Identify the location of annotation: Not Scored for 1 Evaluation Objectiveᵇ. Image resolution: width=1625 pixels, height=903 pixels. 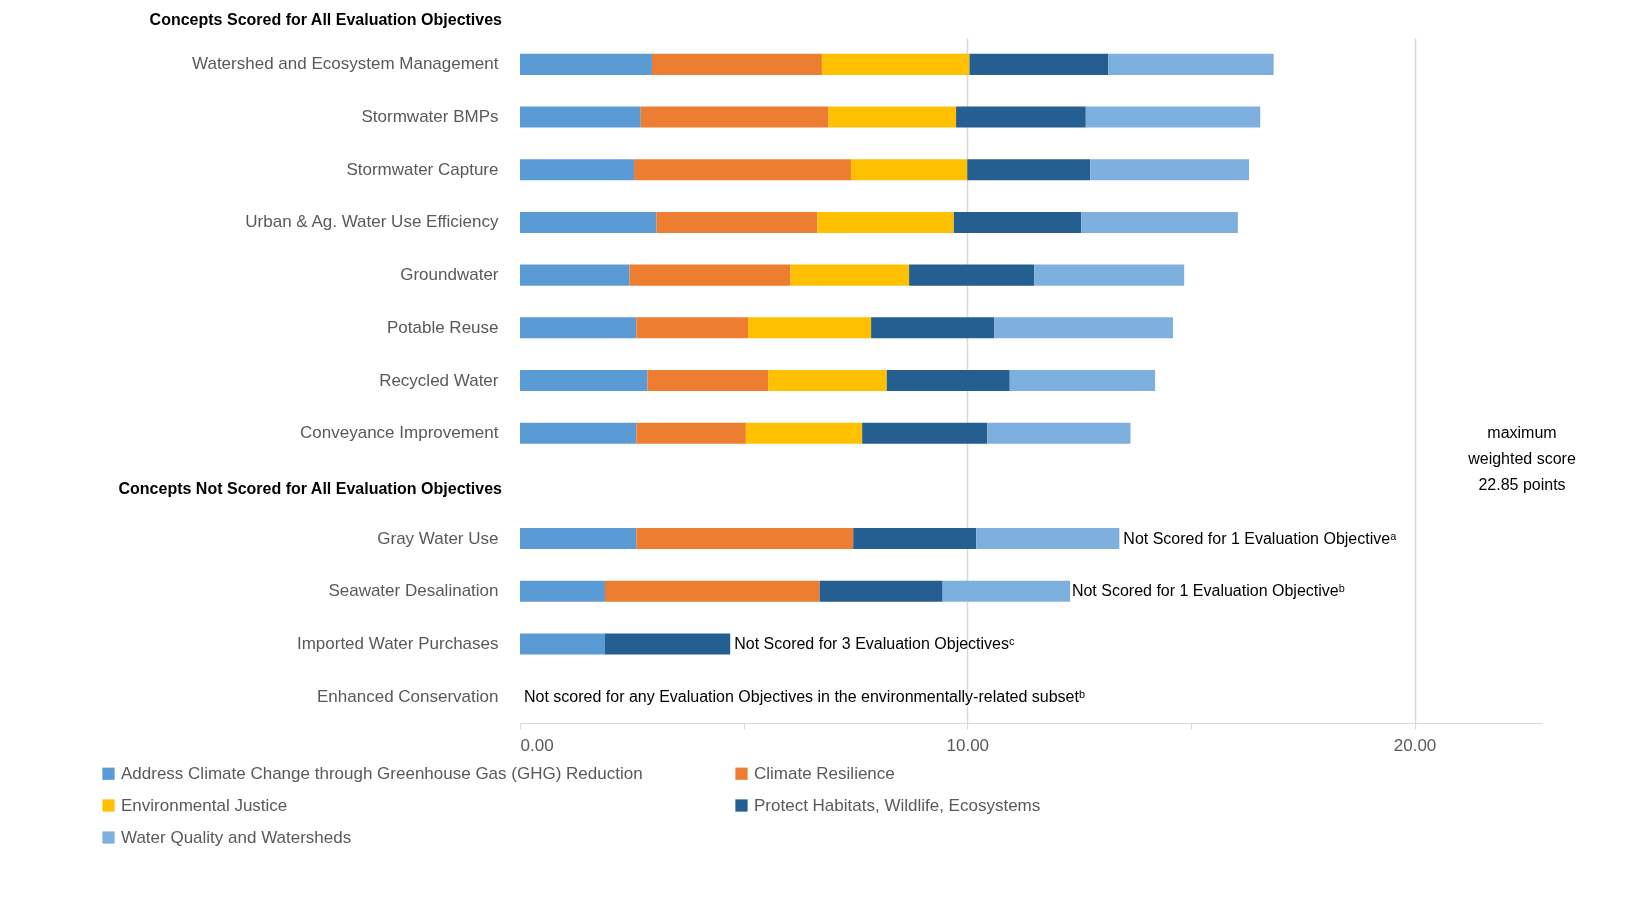
(1208, 591).